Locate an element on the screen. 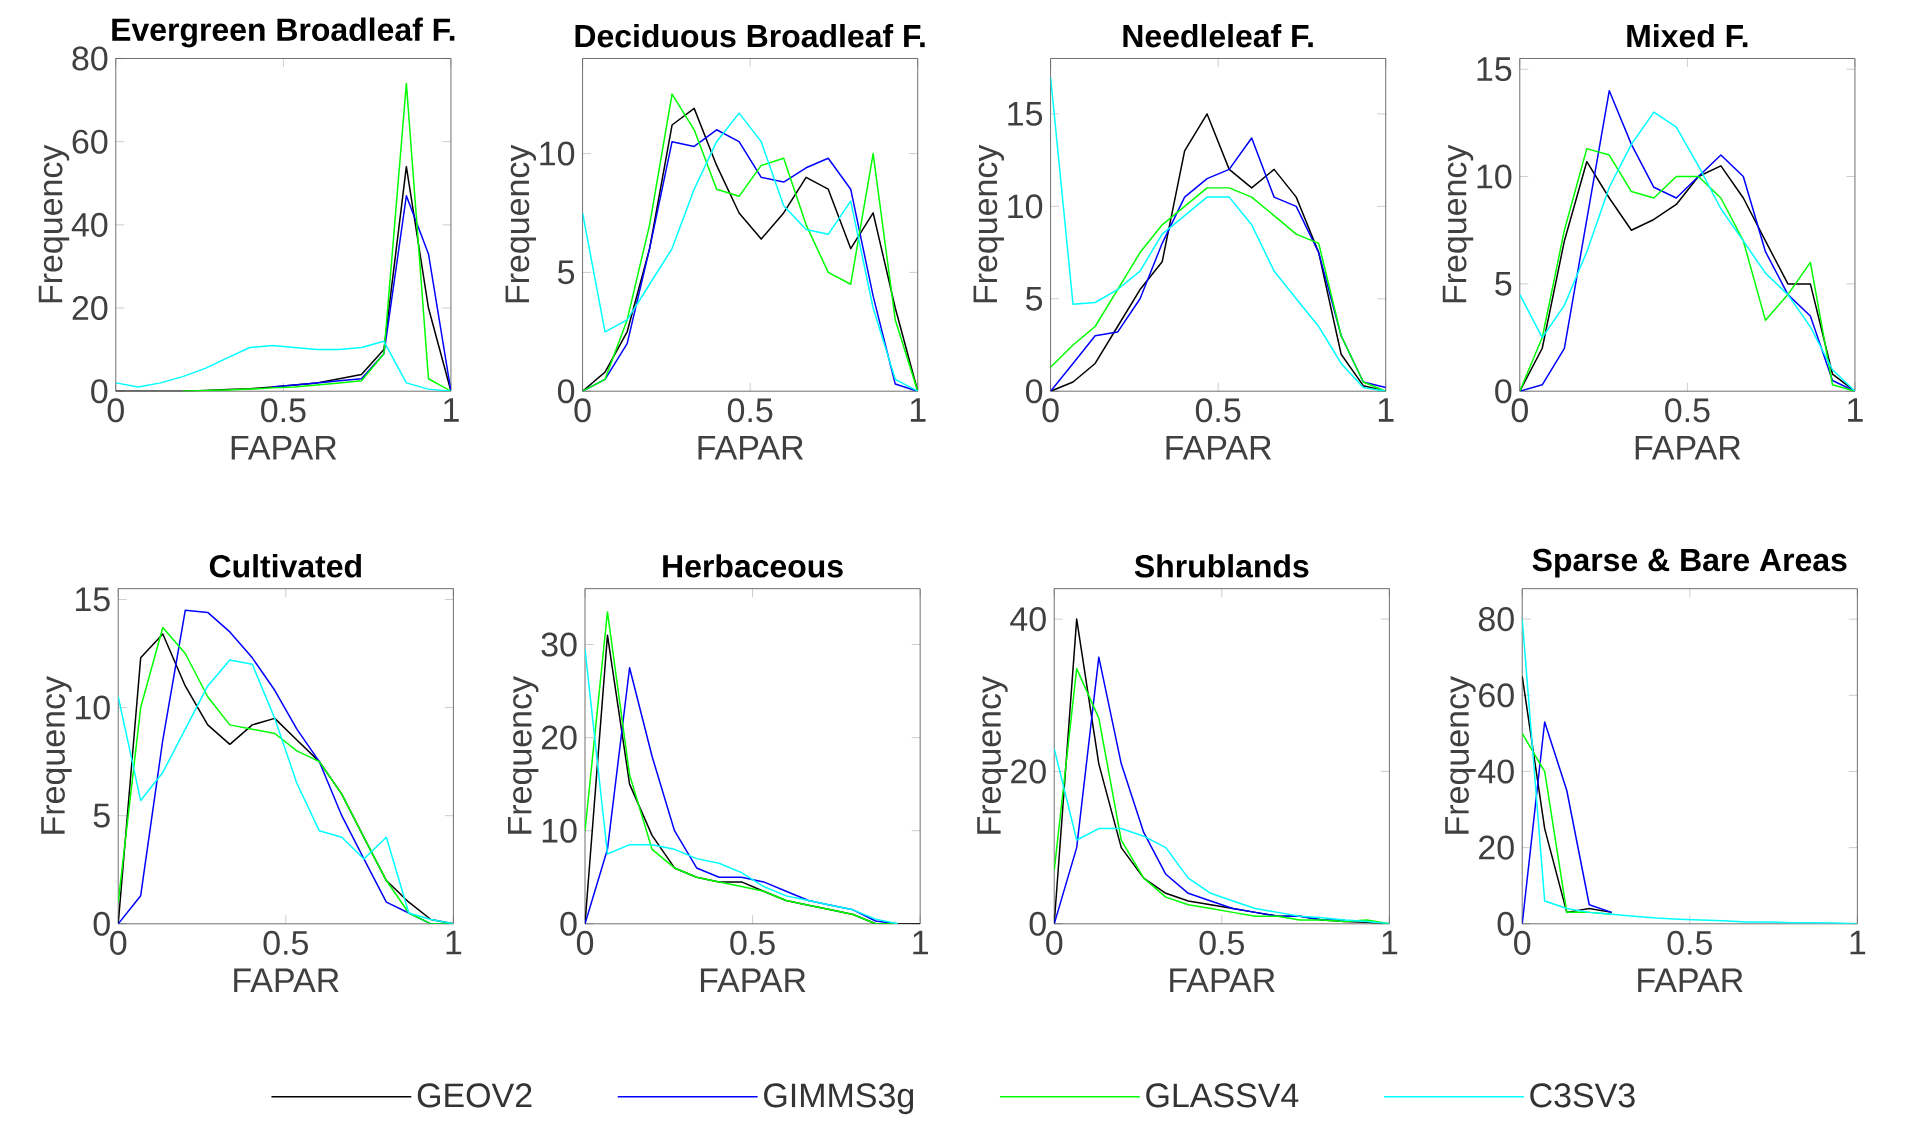 The height and width of the screenshot is (1122, 1911). chart-title: Sparse & Bare Areas is located at coordinates (1689, 563).